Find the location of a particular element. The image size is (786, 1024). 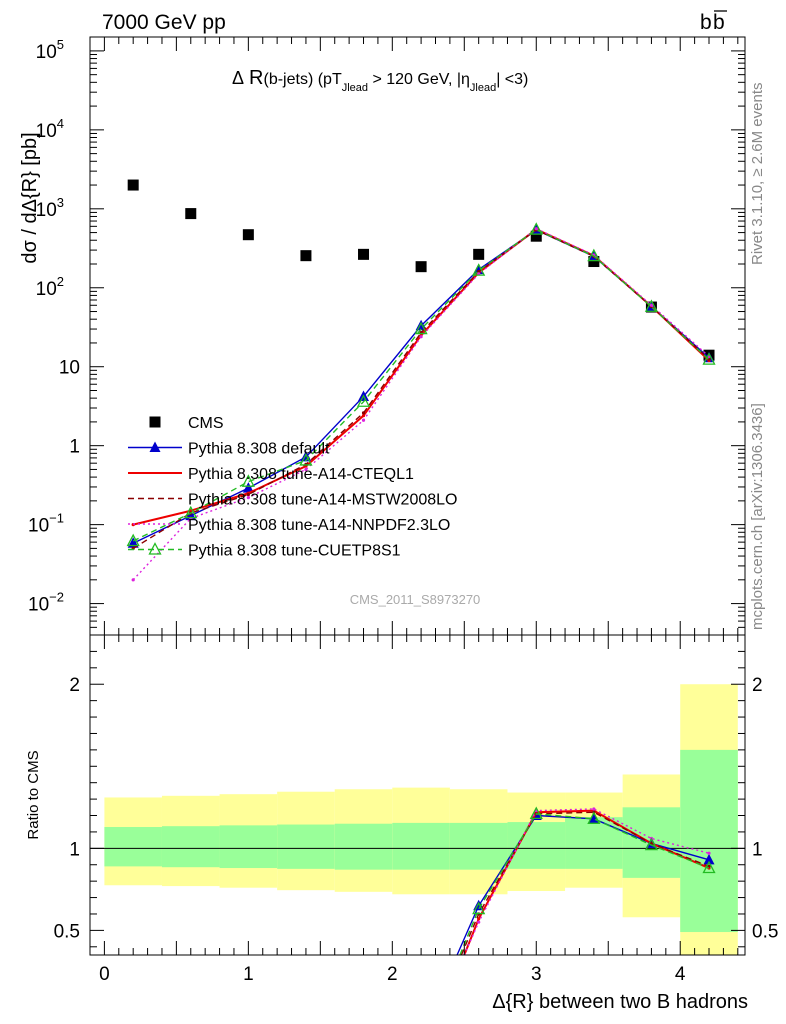

watermark: CMS_2011_S8973270 is located at coordinates (415, 599).